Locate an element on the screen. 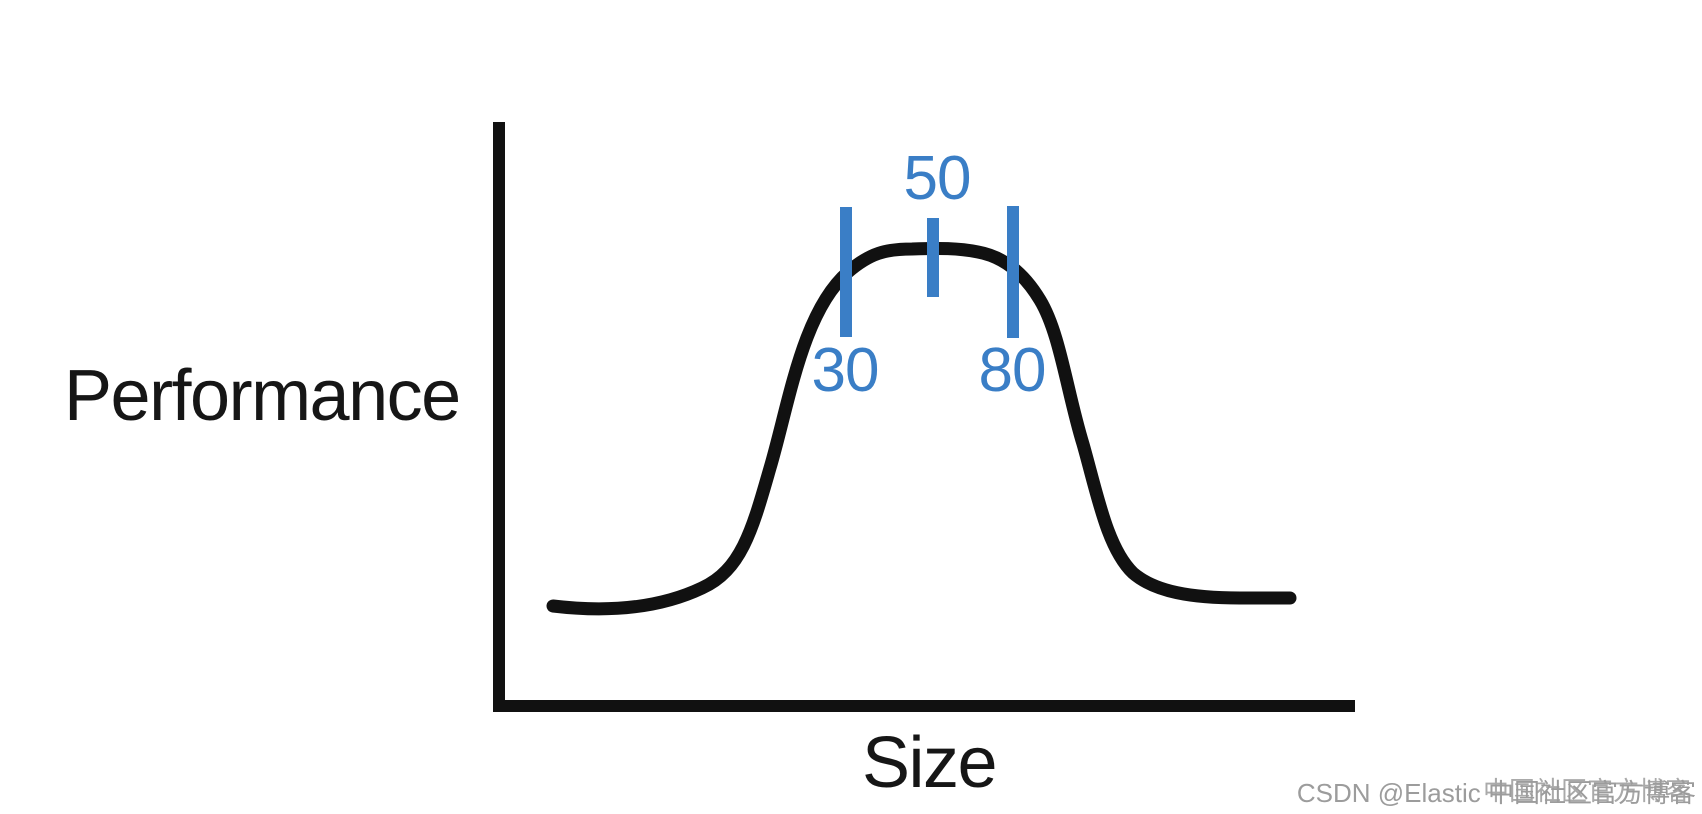  watermark-cn: 中国社区官方博客 is located at coordinates (1591, 793).